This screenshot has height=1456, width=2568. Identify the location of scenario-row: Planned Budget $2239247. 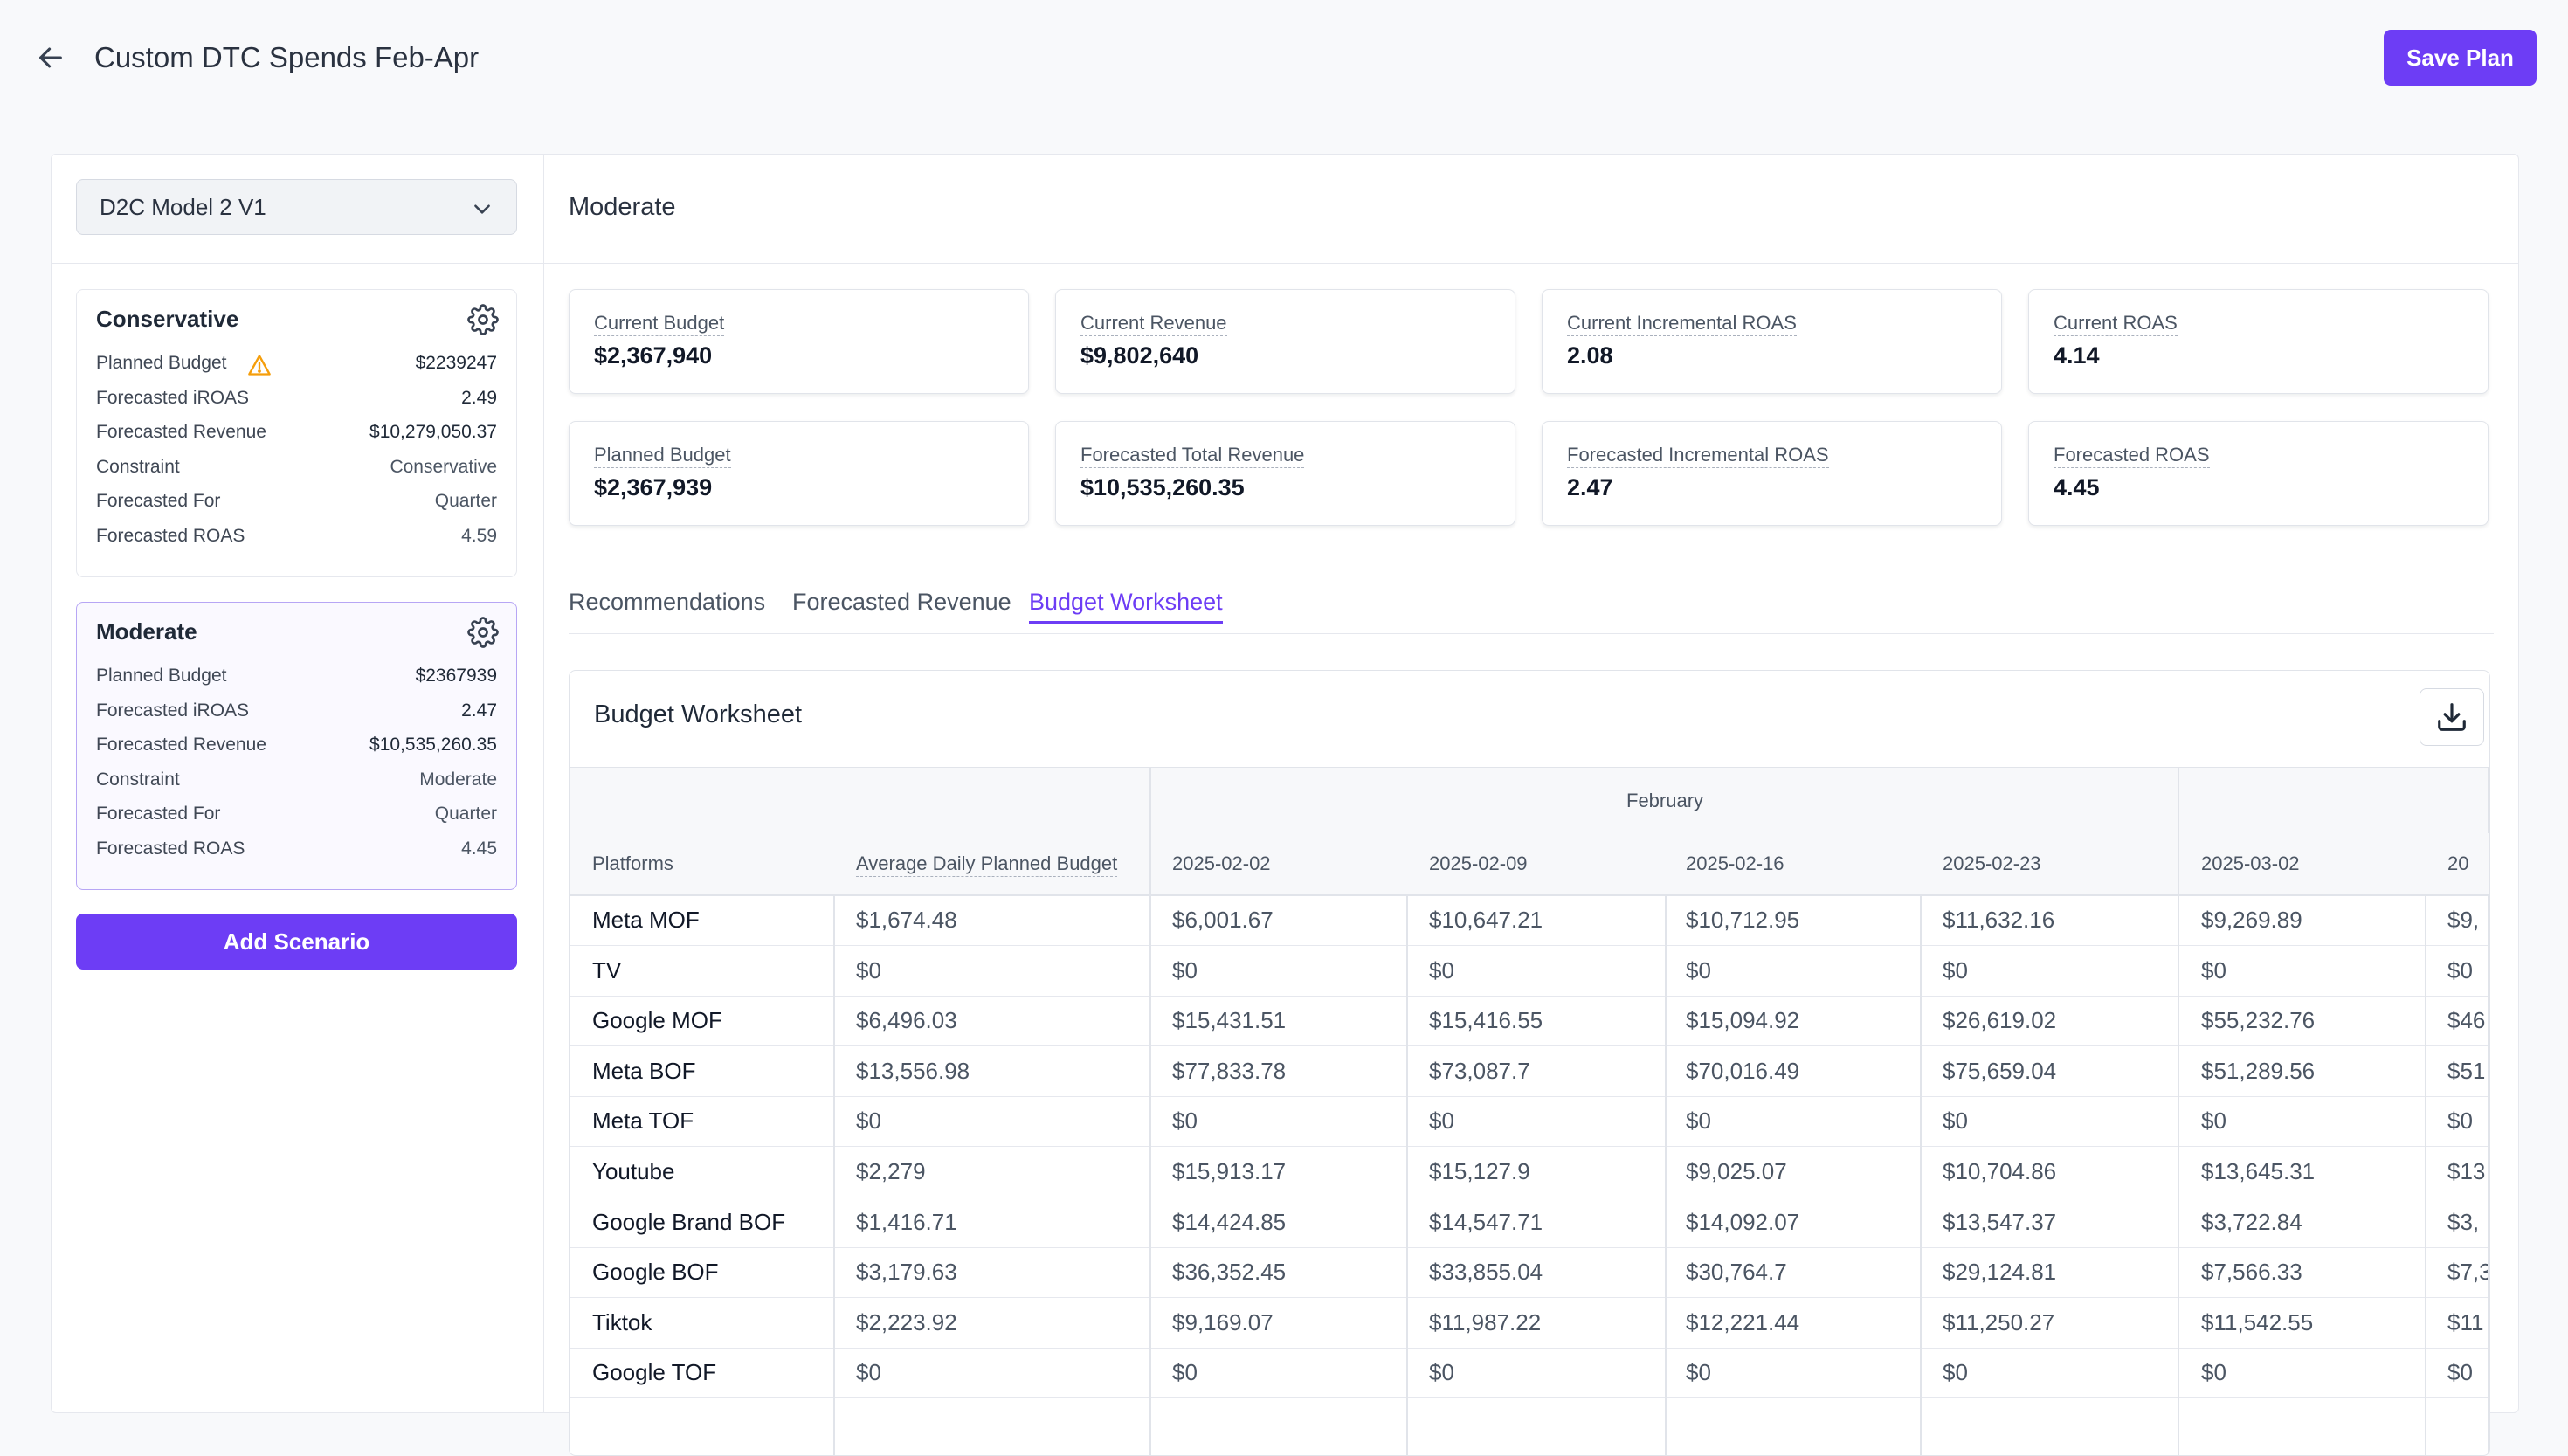
(296, 366).